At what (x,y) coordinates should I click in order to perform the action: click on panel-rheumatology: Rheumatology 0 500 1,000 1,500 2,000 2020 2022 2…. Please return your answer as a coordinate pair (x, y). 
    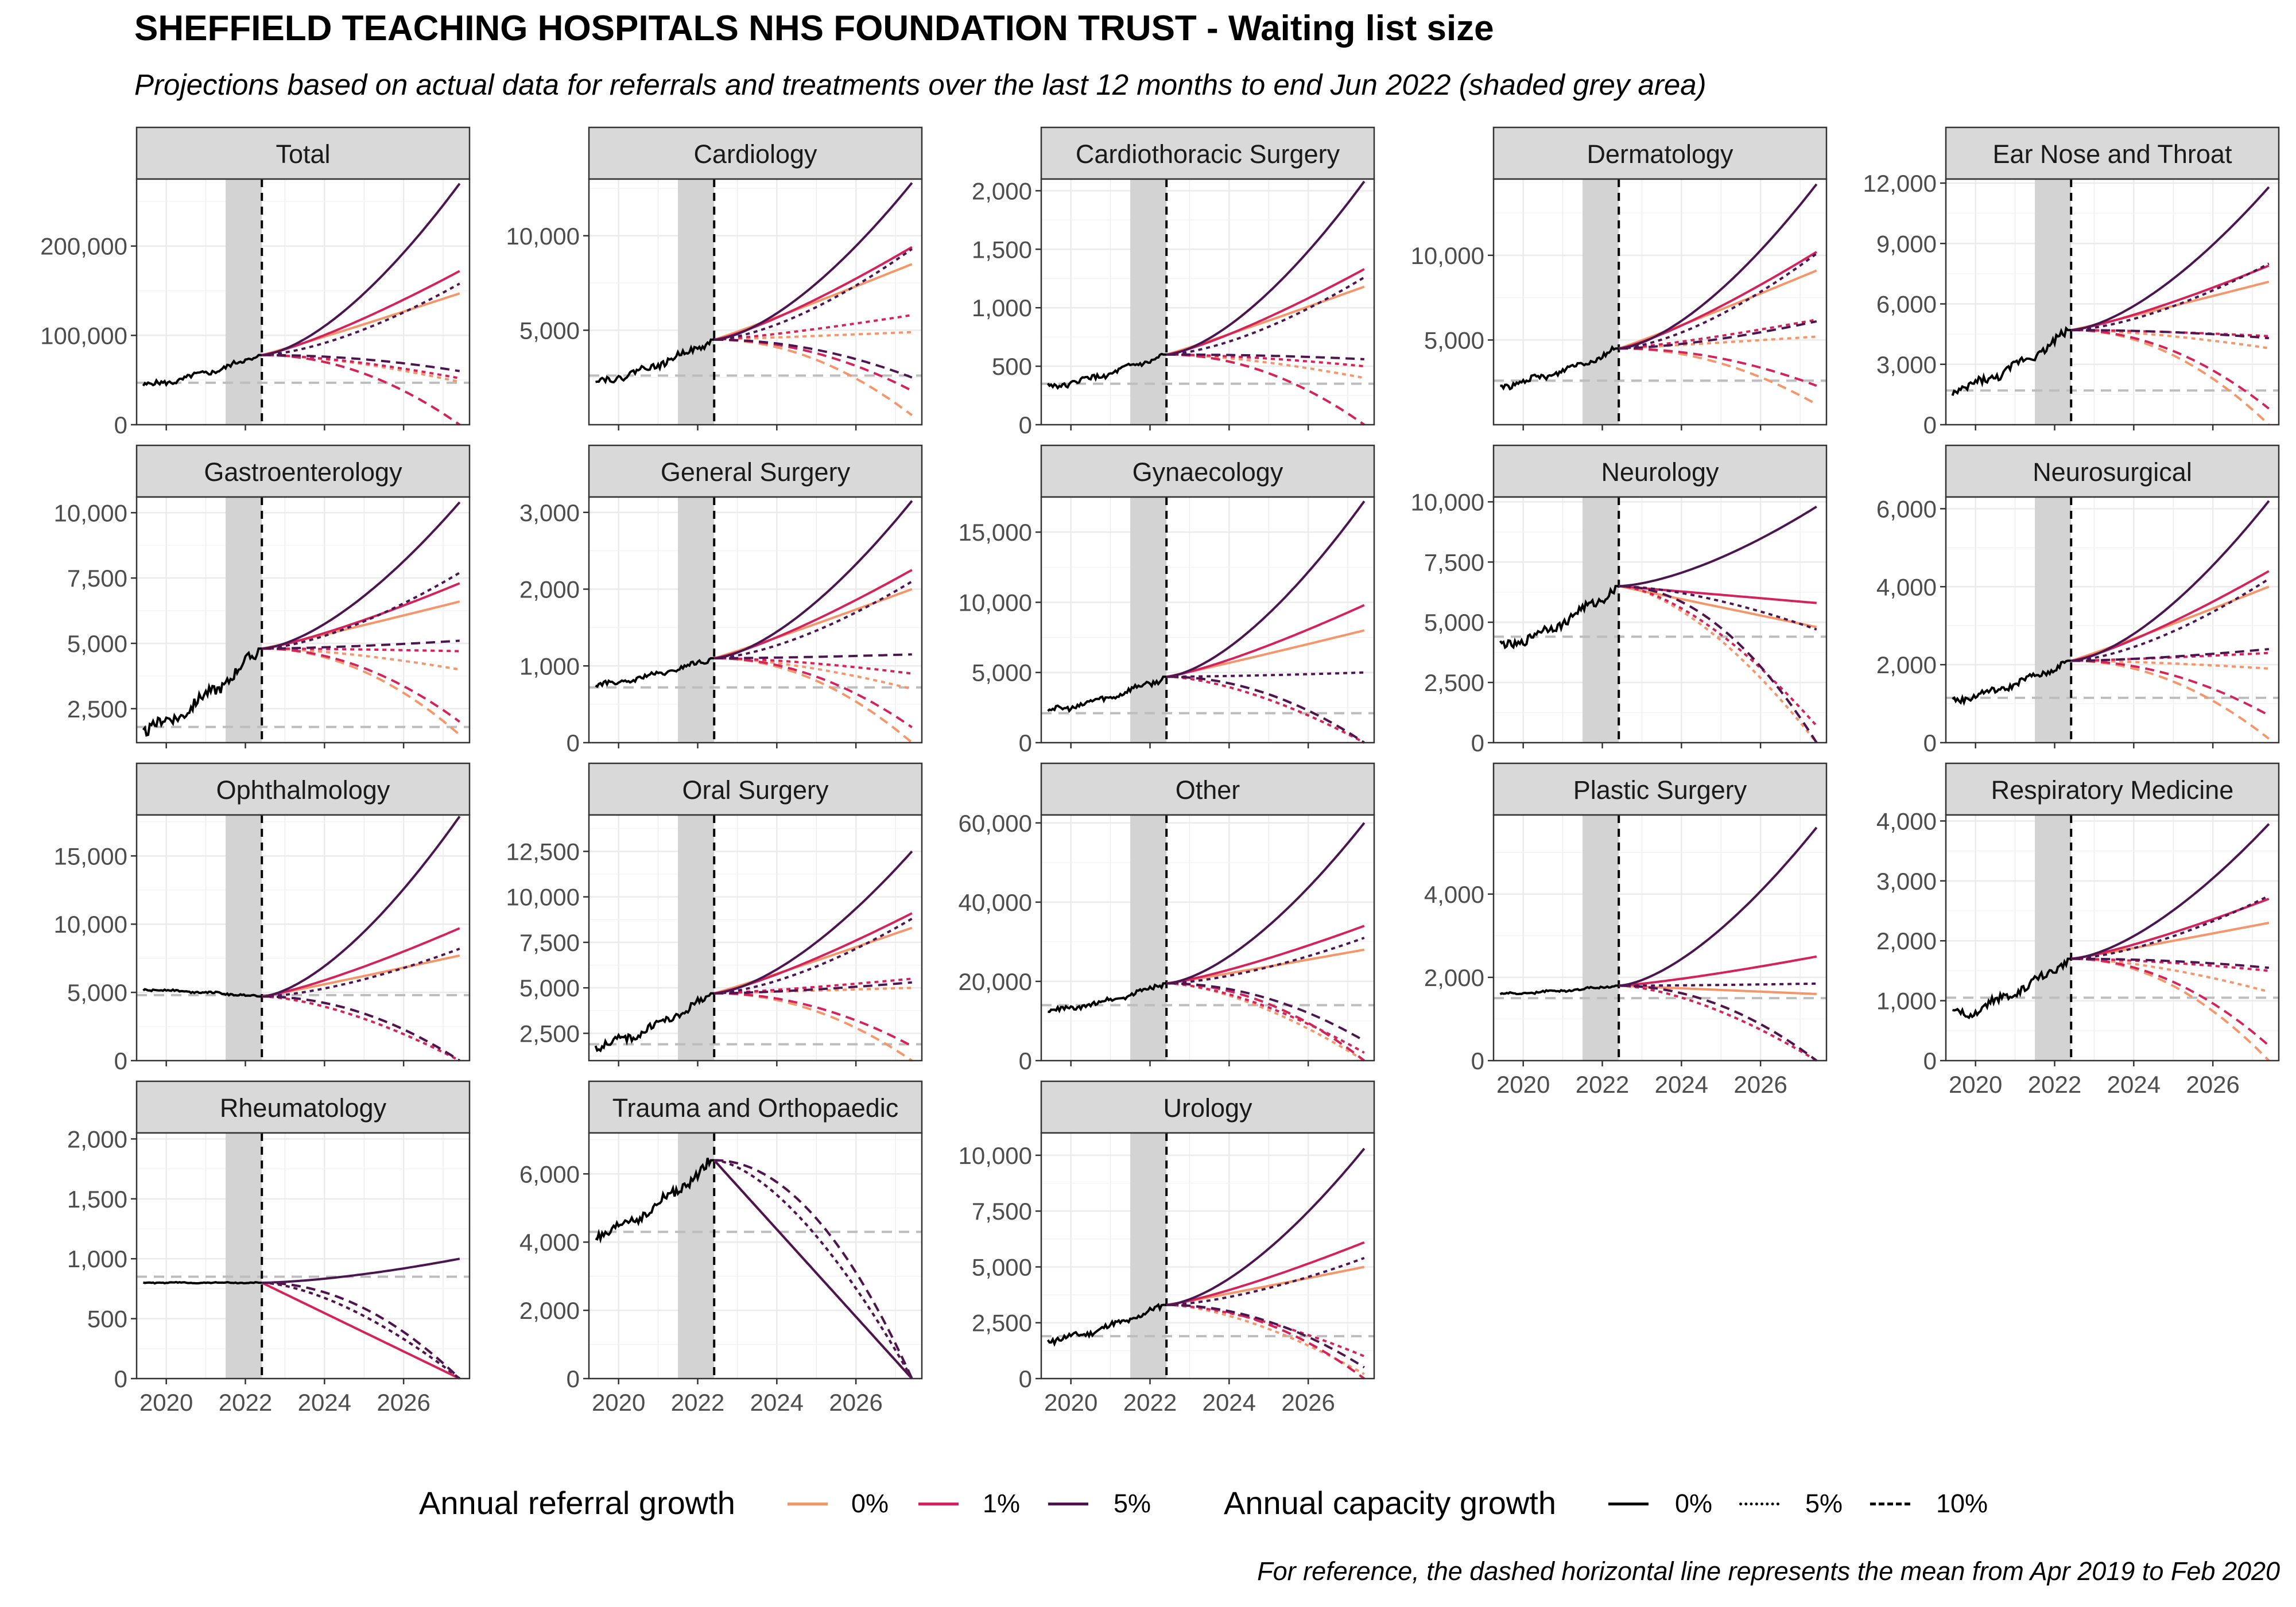
    Looking at the image, I should click on (269, 1248).